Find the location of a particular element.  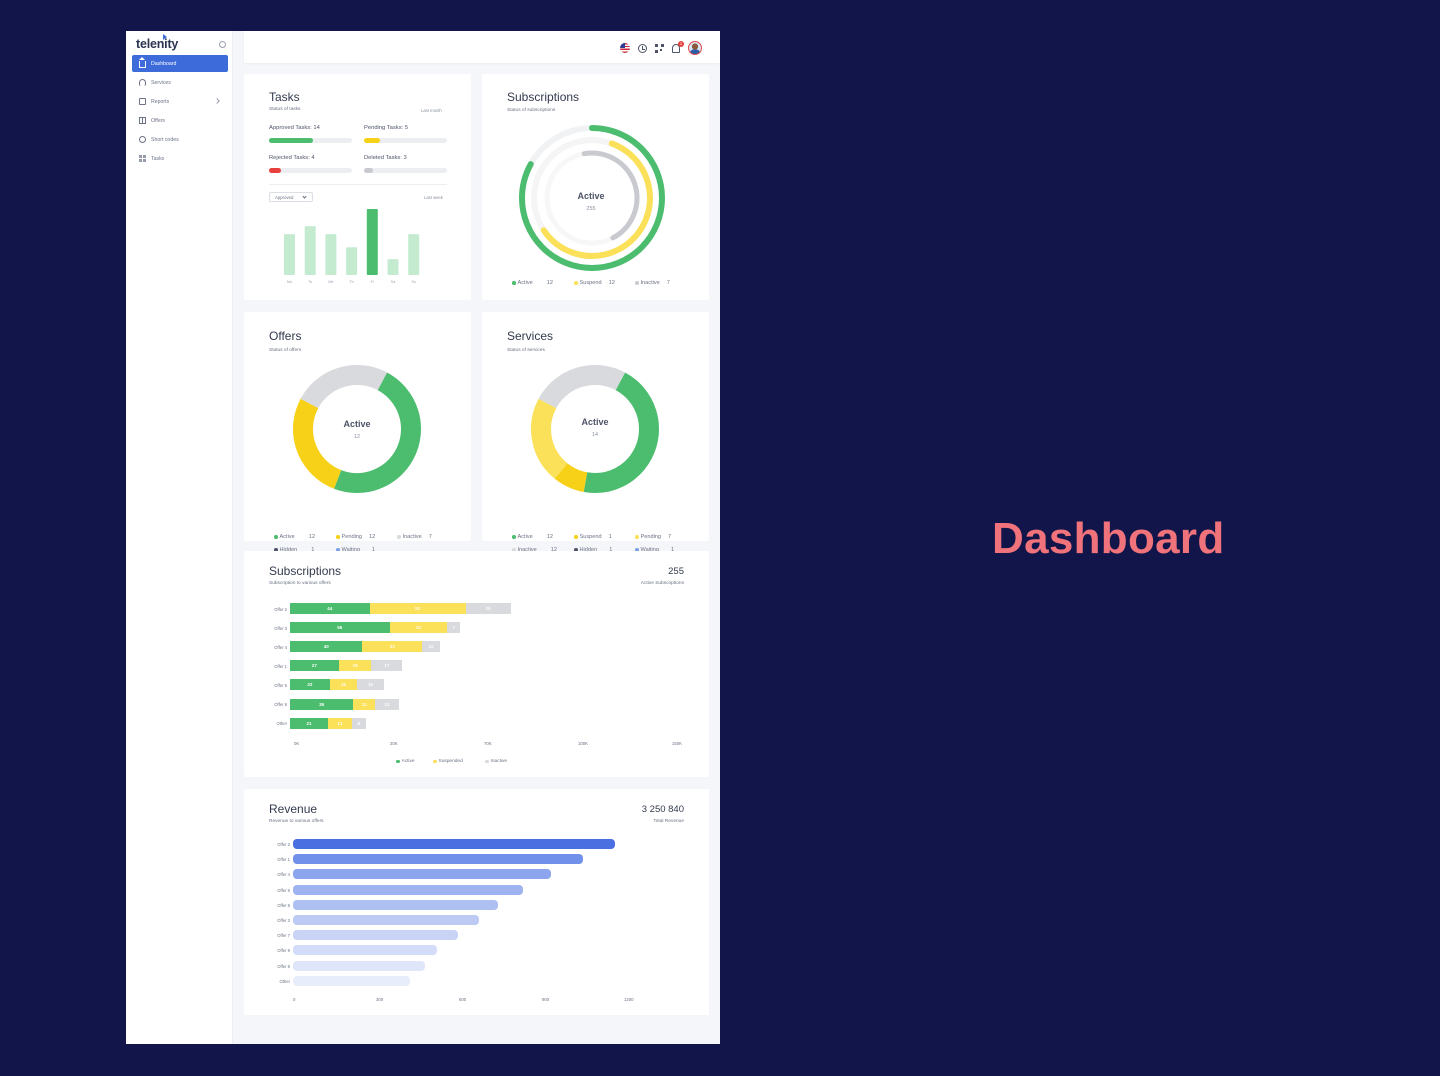

x-tick-label: 1200 is located at coordinates (629, 999).